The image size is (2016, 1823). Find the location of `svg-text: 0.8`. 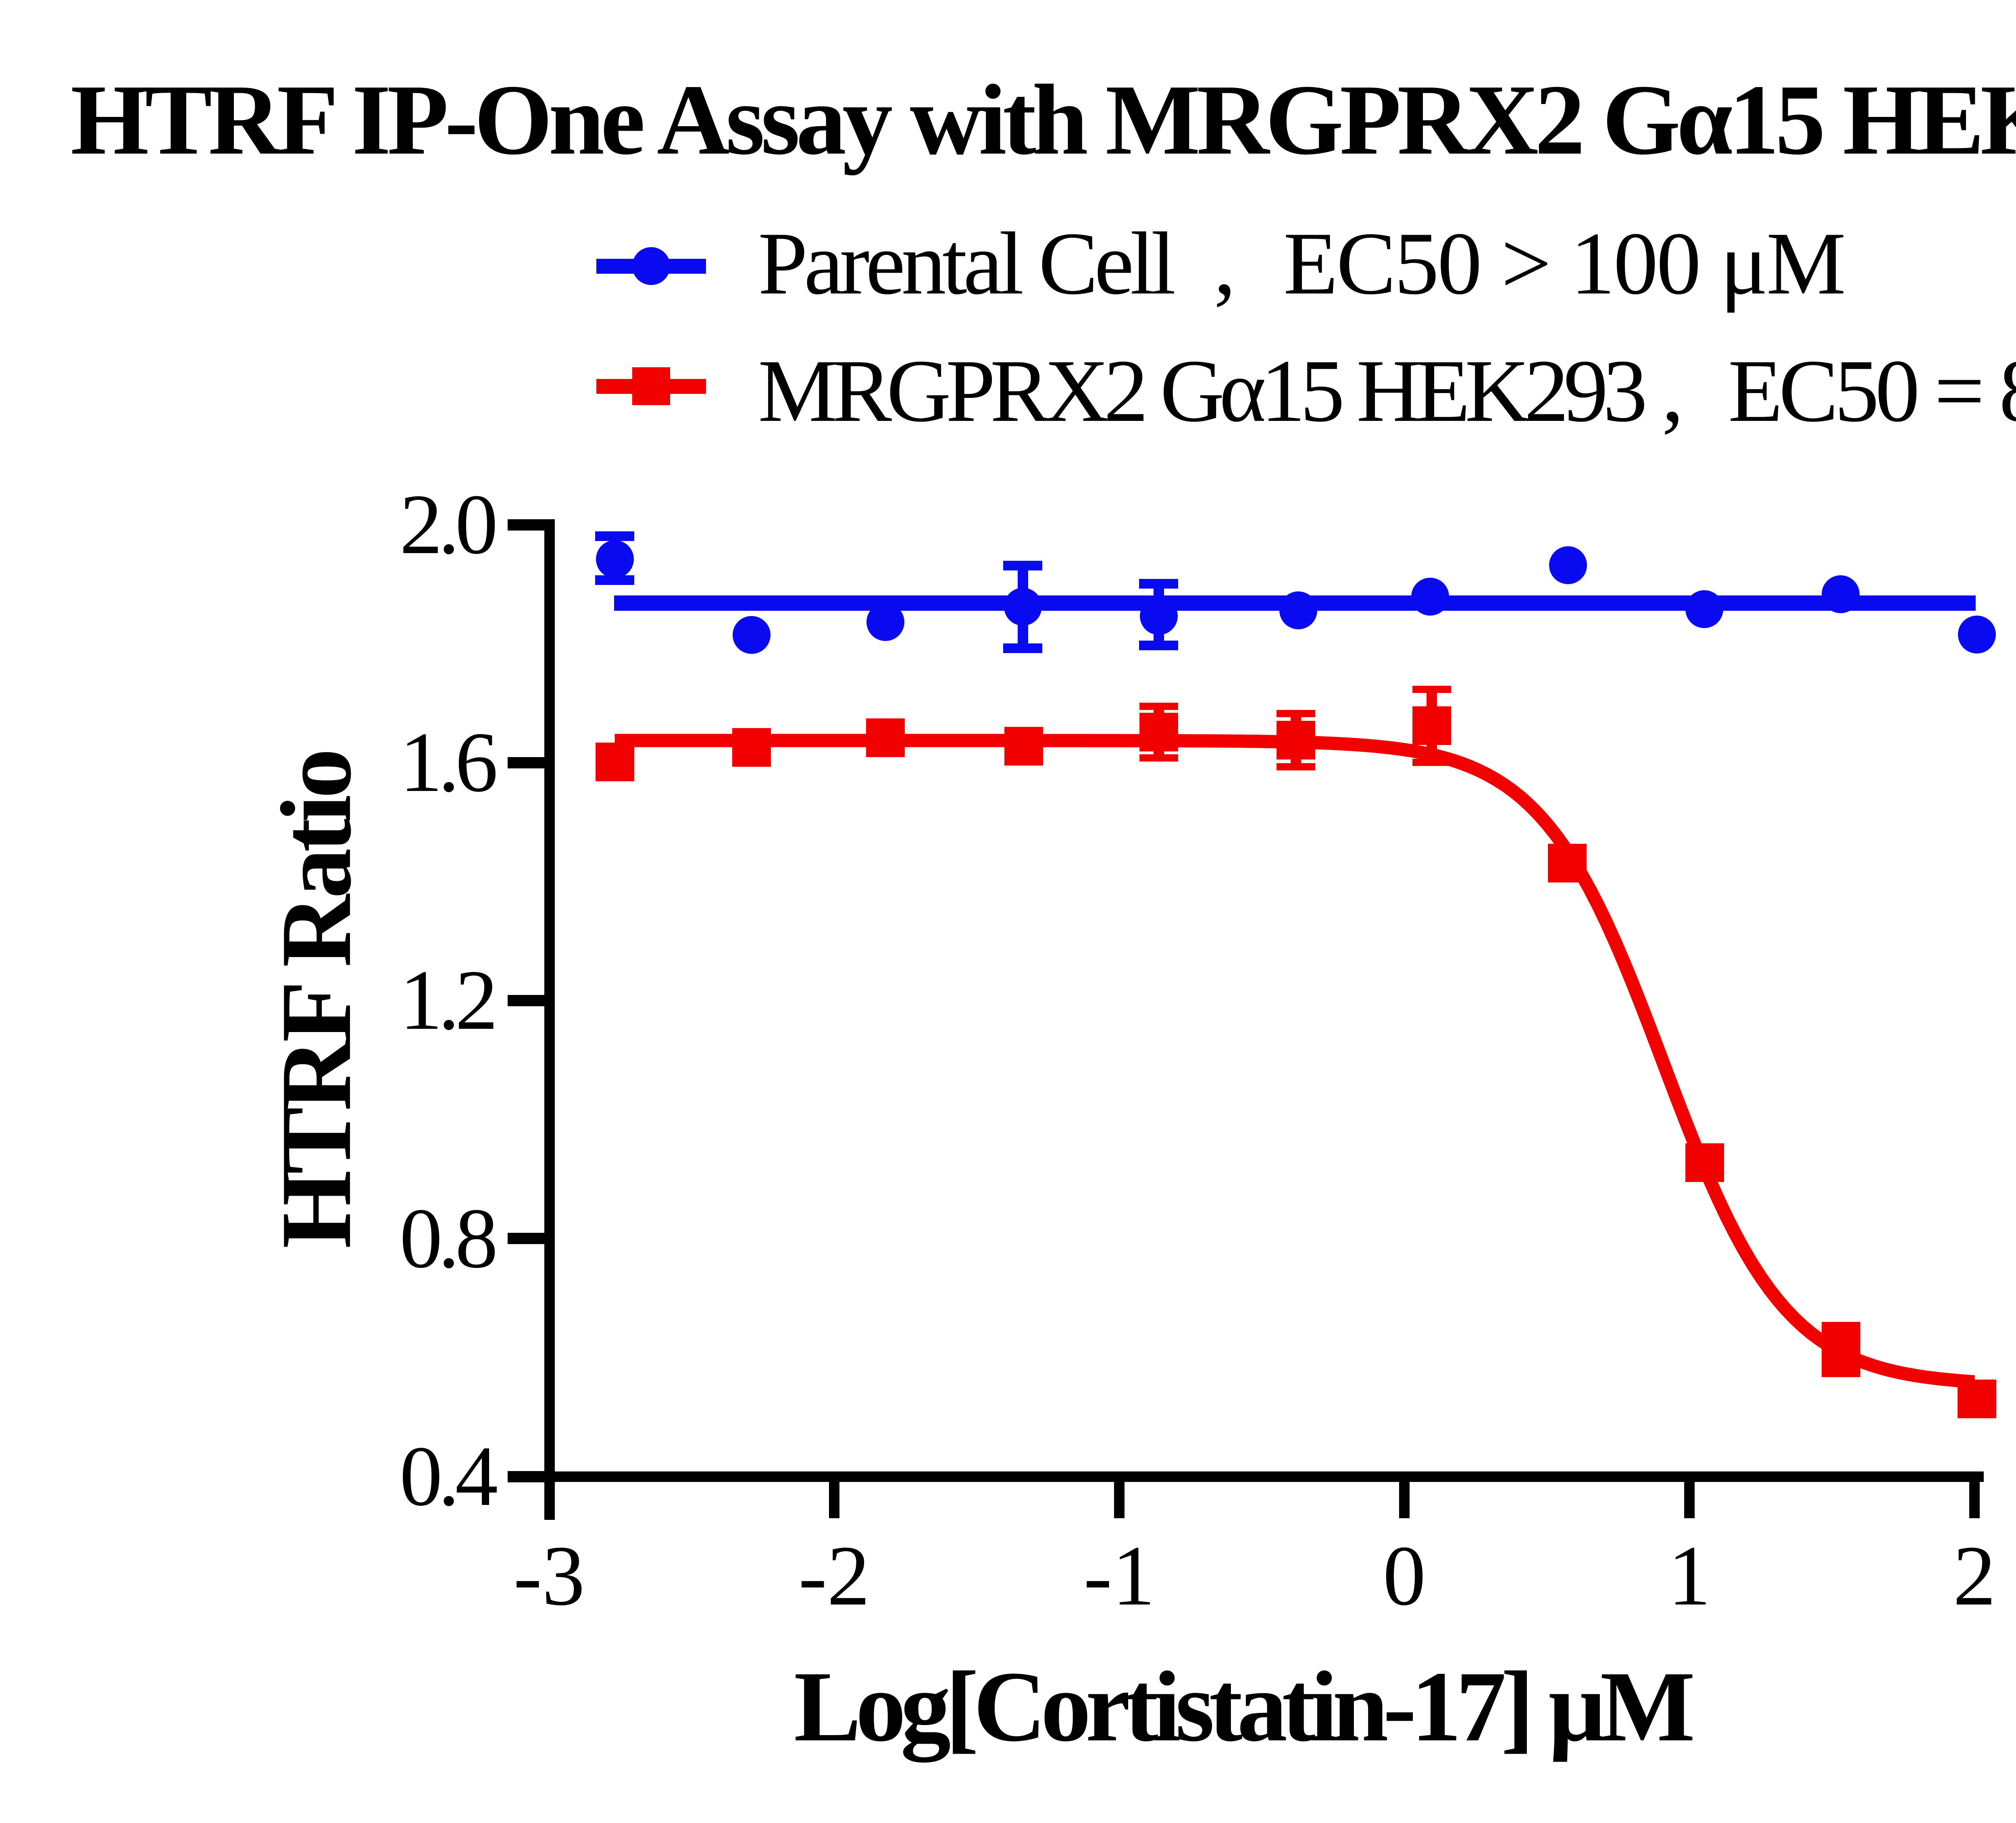

svg-text: 0.8 is located at coordinates (447, 1238).